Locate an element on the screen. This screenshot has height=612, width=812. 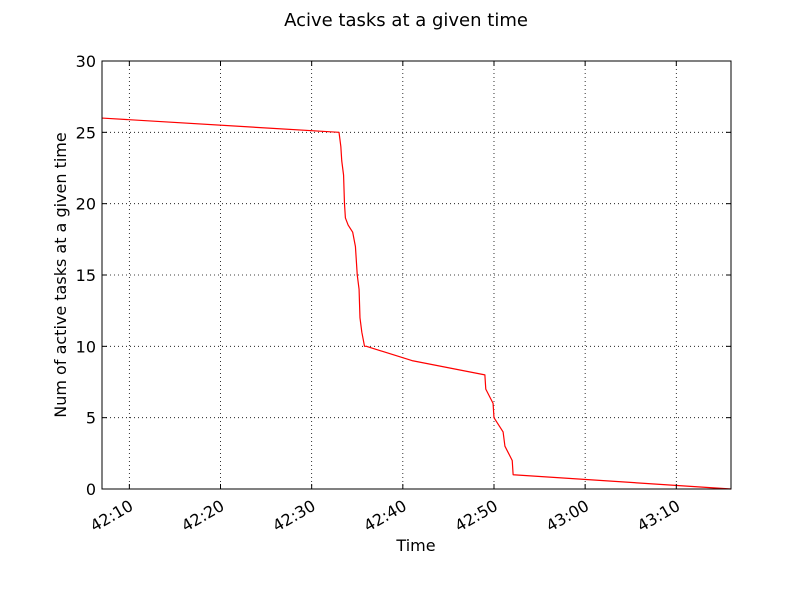
y-tick-label: 10 is located at coordinates (86, 346).